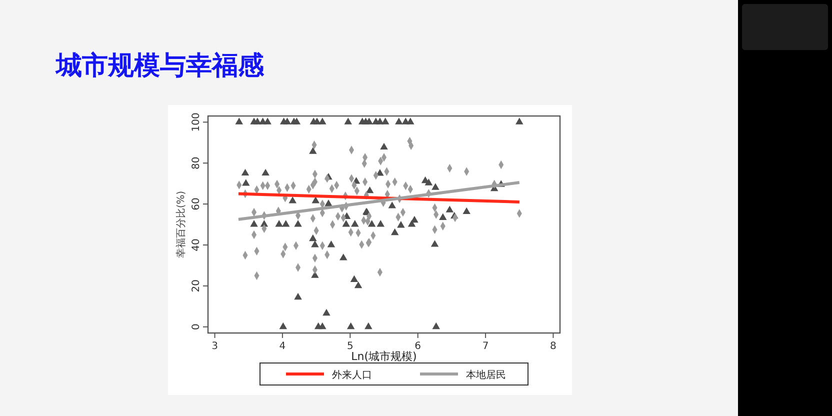 The image size is (832, 416). What do you see at coordinates (282, 346) in the screenshot?
I see `x-tick-label: 4` at bounding box center [282, 346].